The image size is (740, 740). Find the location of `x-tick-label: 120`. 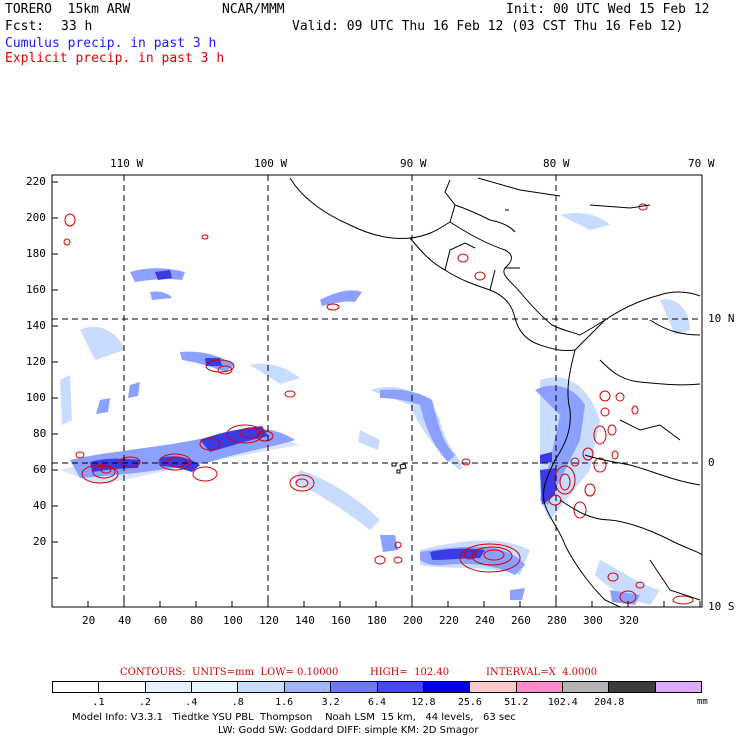

x-tick-label: 120 is located at coordinates (269, 620).